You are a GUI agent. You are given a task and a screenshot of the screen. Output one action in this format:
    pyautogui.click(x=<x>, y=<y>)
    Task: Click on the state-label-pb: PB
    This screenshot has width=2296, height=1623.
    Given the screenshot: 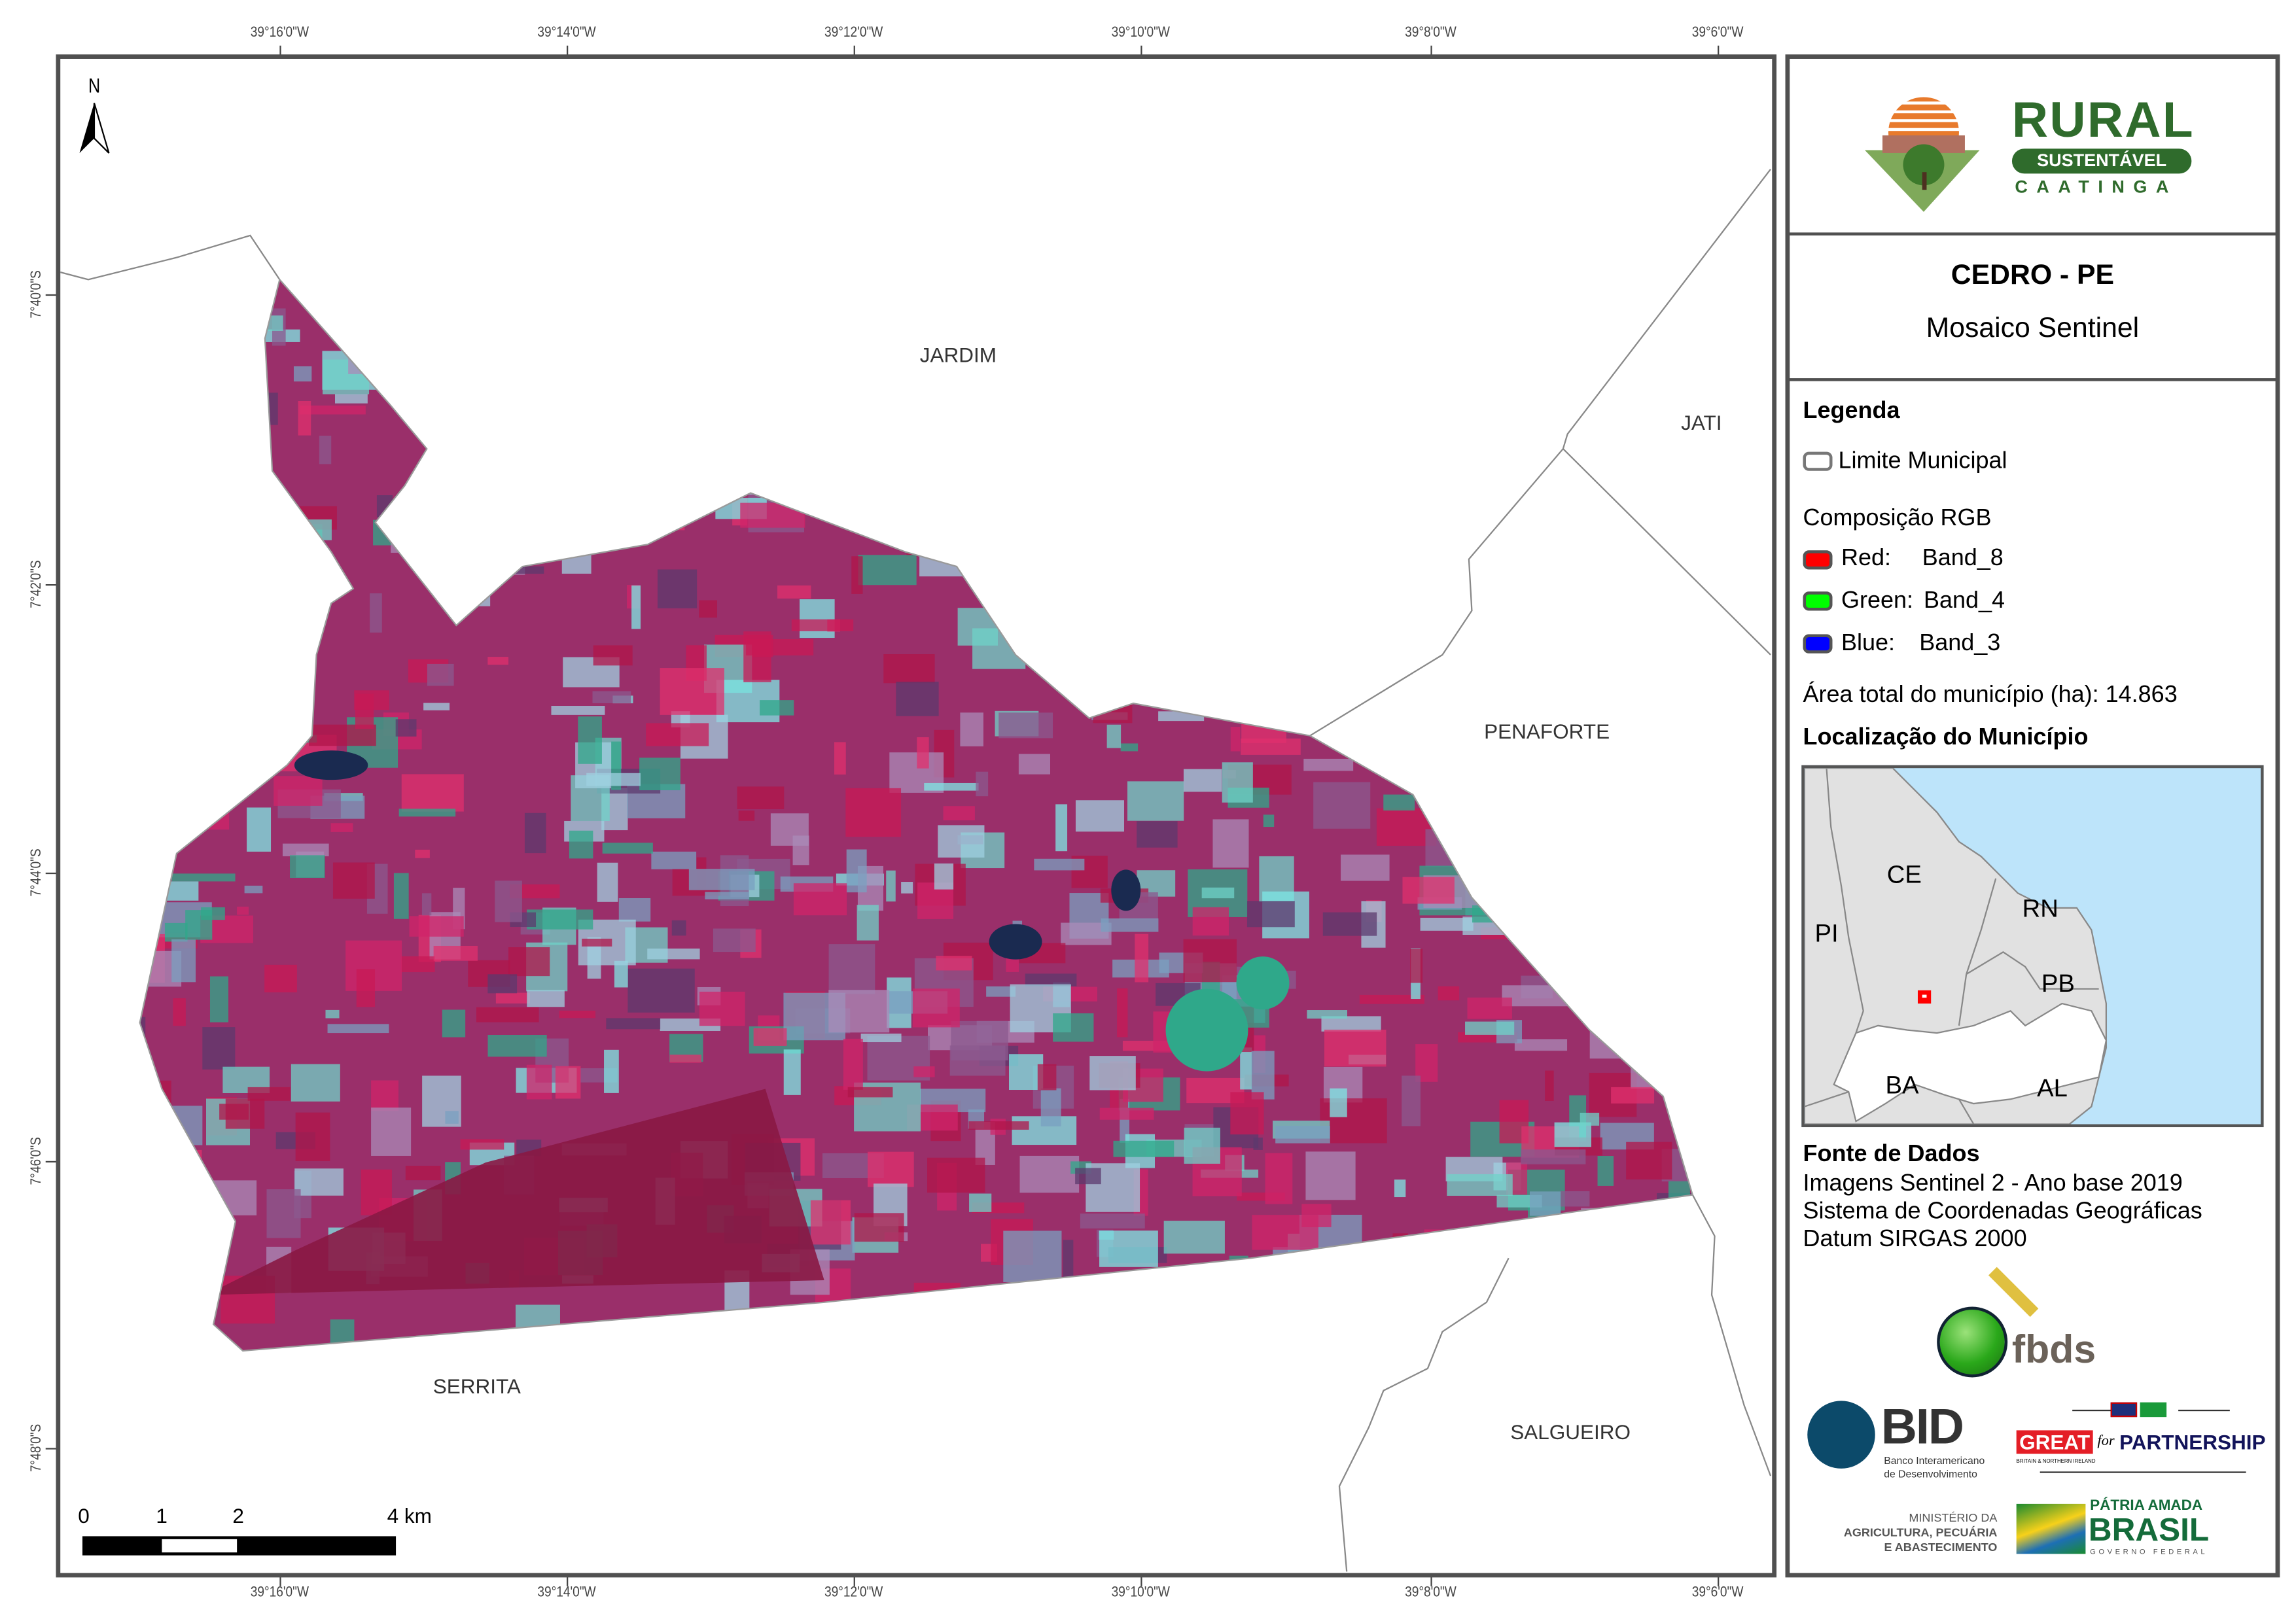 What is the action you would take?
    pyautogui.click(x=2058, y=984)
    